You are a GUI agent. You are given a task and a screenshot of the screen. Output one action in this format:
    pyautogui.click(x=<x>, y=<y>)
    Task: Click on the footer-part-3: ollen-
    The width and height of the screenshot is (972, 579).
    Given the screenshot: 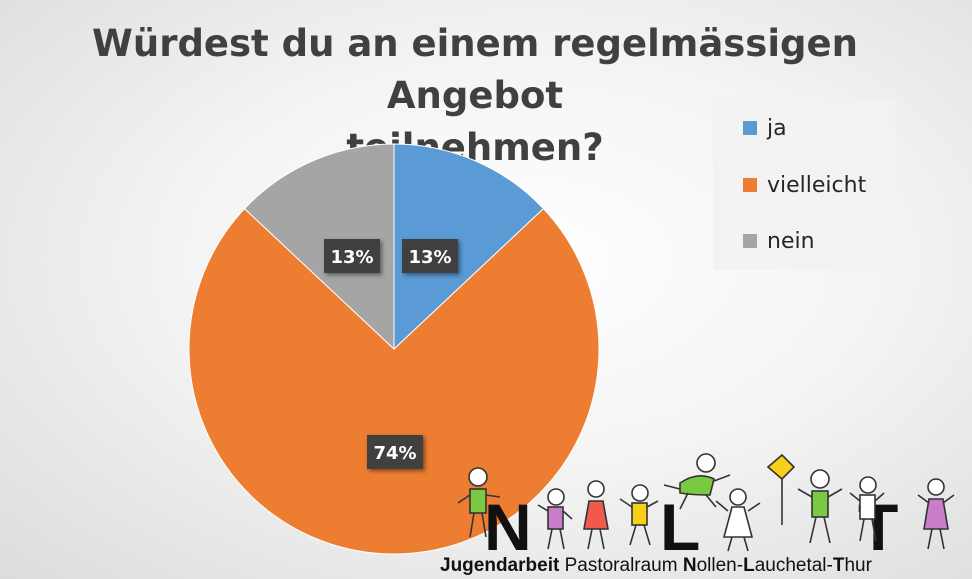 What is the action you would take?
    pyautogui.click(x=720, y=565)
    